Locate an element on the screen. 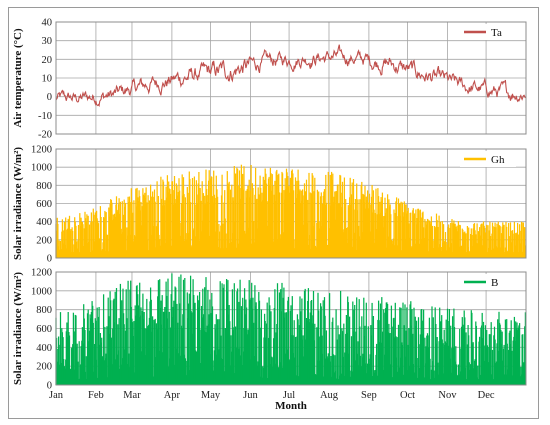  y-tick-label: -10 is located at coordinates (45, 116).